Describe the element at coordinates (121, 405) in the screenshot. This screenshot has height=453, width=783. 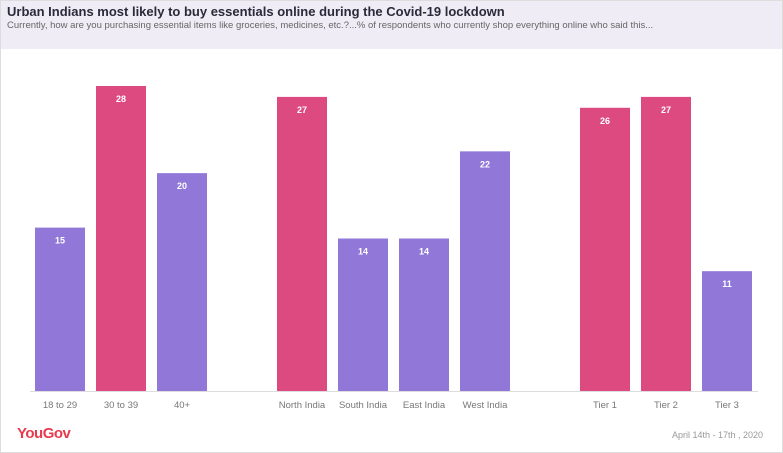
I see `tick-label: 30 to 39` at that location.